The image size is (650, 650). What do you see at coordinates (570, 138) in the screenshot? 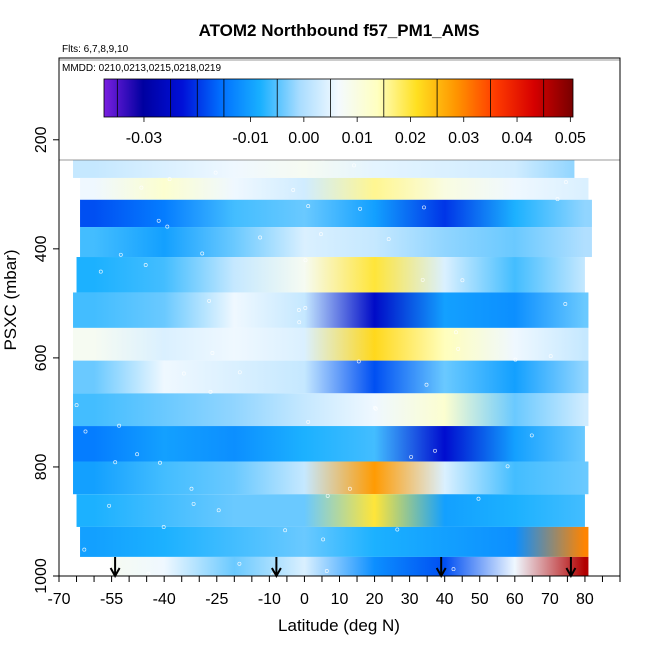
I see `colorbar-tick-label: 0.05` at bounding box center [570, 138].